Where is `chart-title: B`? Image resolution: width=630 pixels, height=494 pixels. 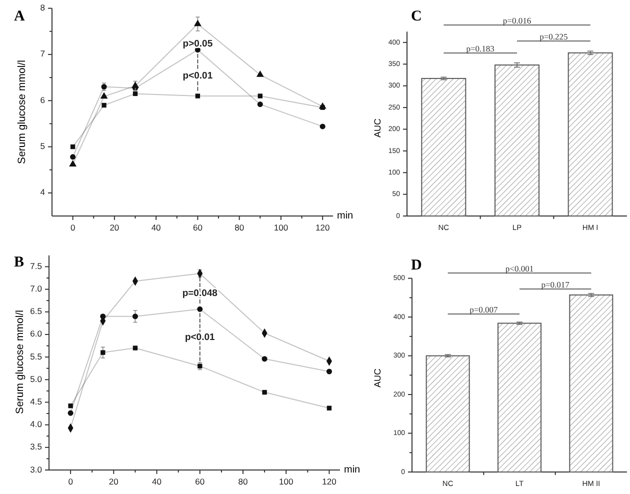
chart-title: B is located at coordinates (19, 262).